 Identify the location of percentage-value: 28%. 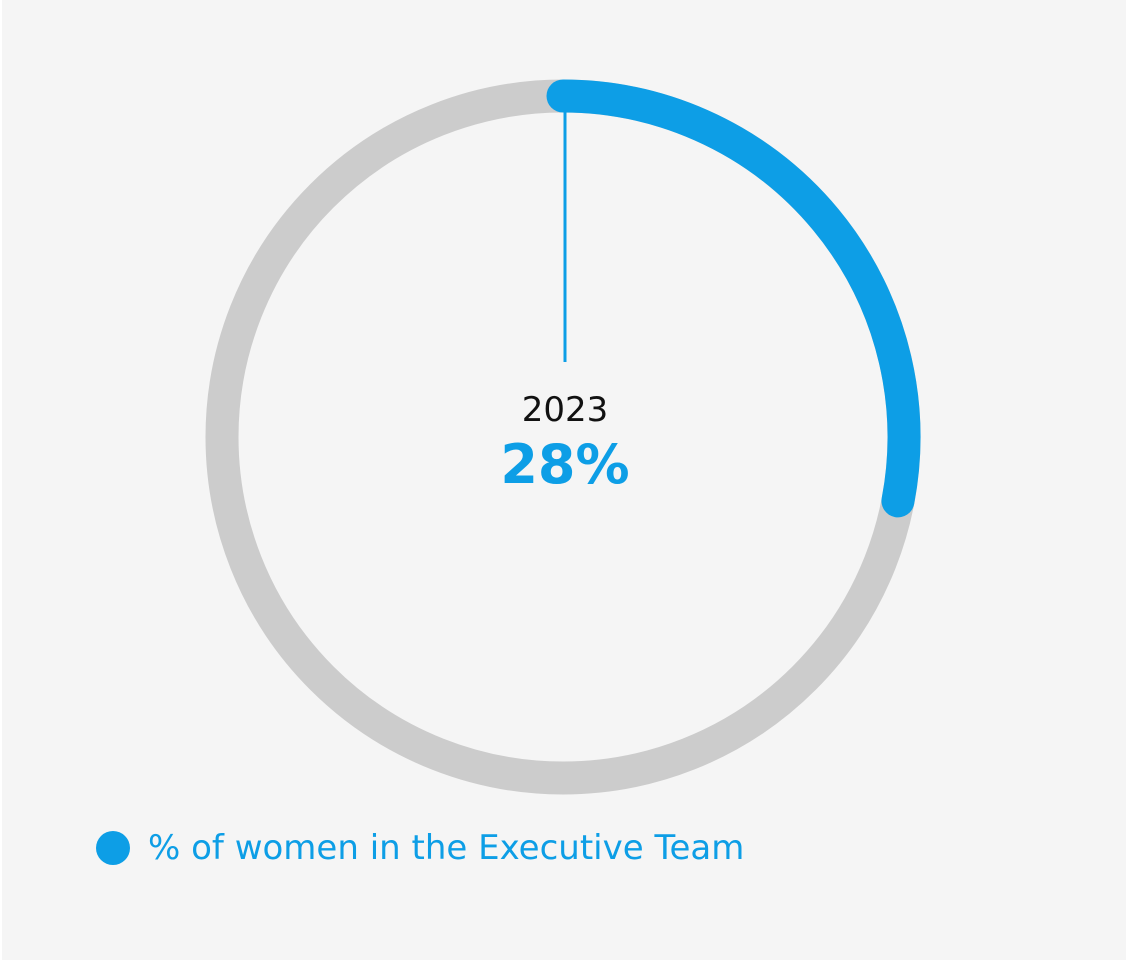
(565, 464).